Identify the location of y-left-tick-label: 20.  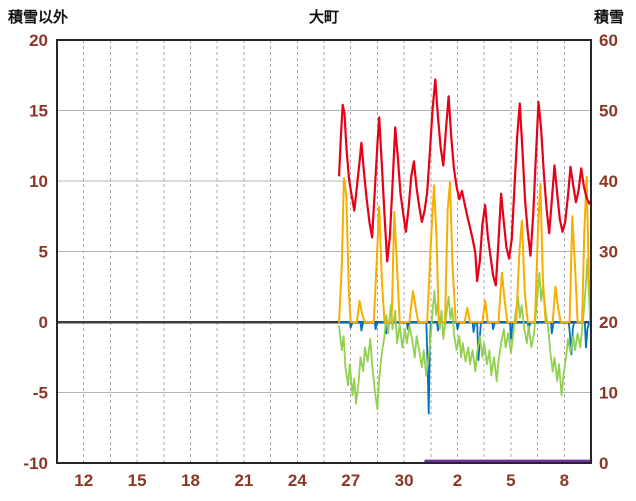
(38, 40).